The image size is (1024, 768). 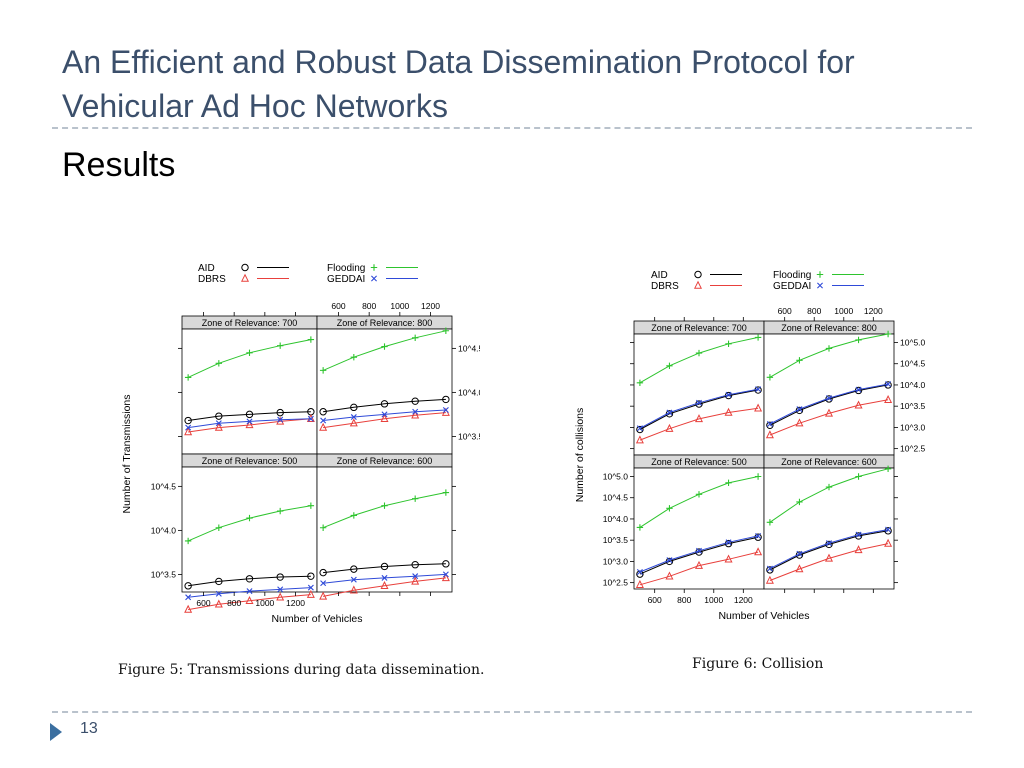 I want to click on chart-0-panel-2-ytick-label-2: 10^4.5, so click(x=164, y=486).